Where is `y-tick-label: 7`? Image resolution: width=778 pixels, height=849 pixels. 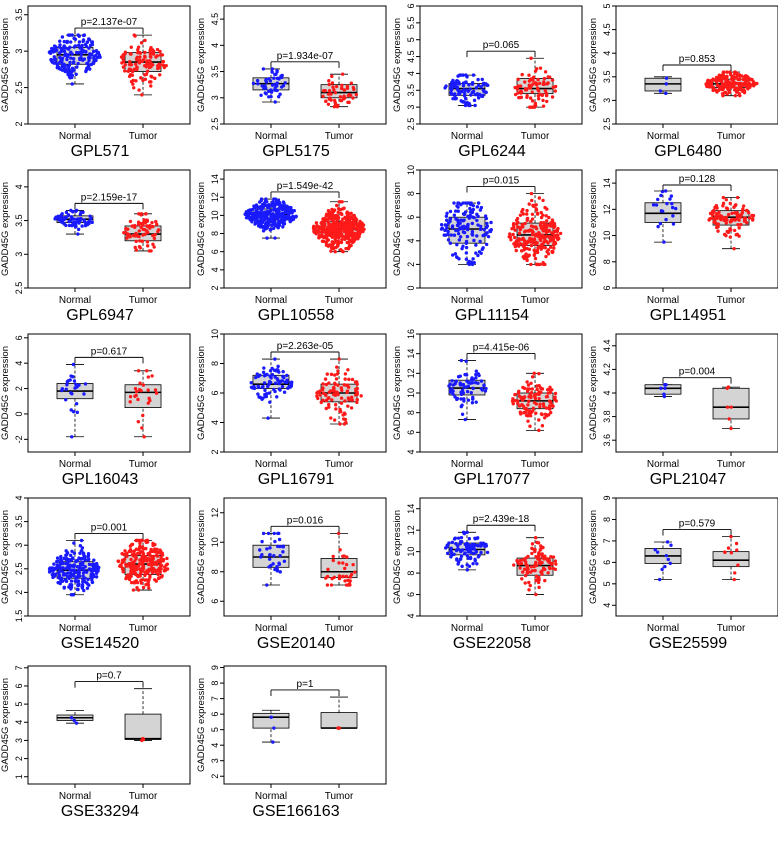 y-tick-label: 7 is located at coordinates (607, 540).